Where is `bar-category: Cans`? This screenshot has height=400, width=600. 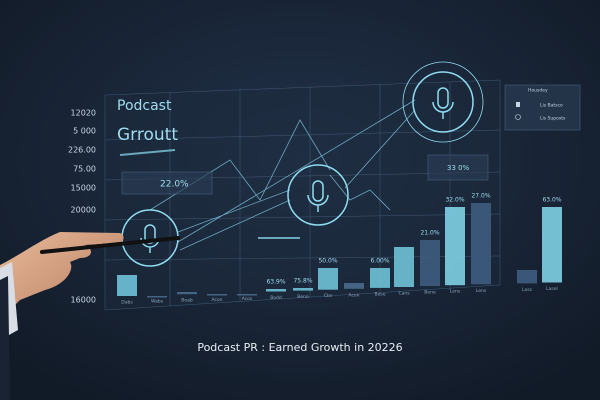 bar-category: Cans is located at coordinates (404, 294).